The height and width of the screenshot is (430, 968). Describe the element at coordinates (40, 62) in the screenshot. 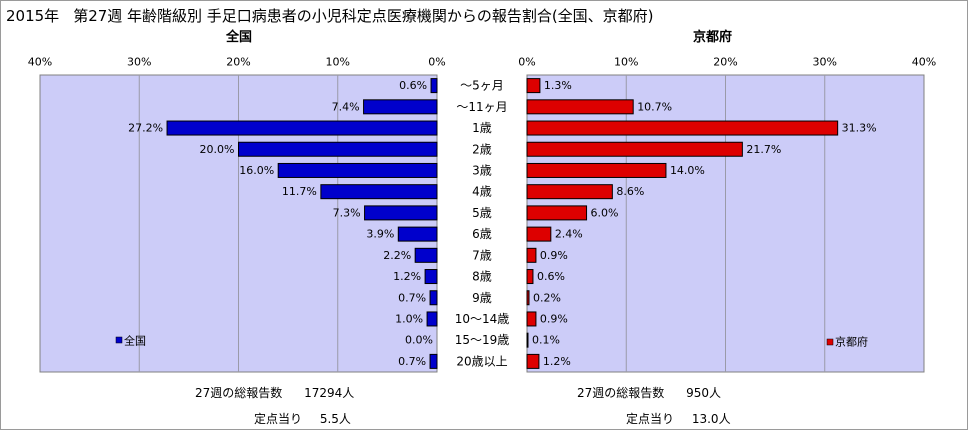

I see `left-tick-label: 40%` at that location.